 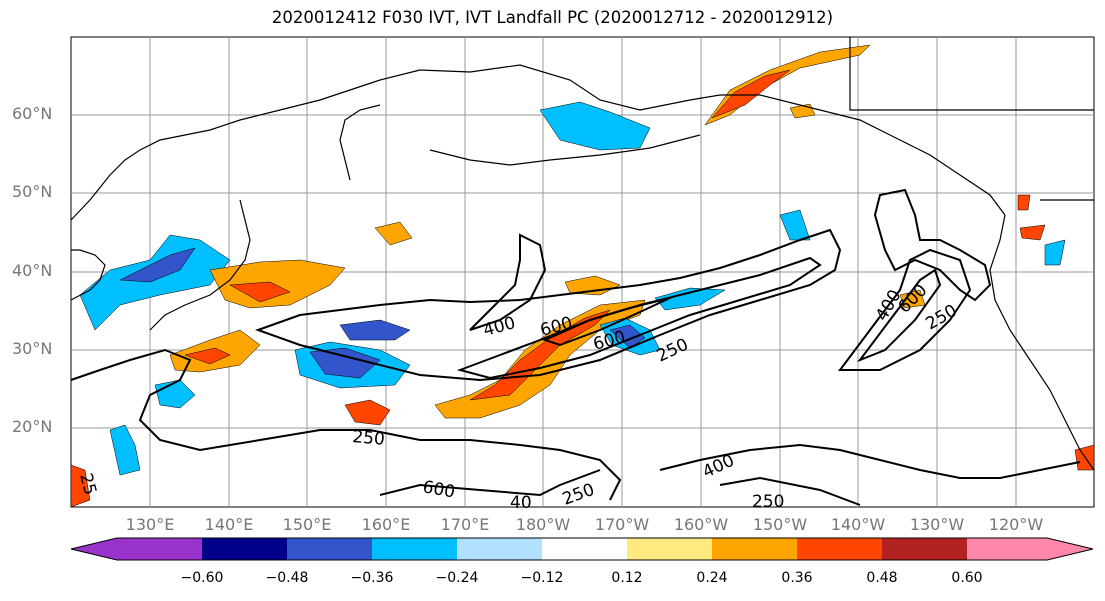 I want to click on lon-label: 120°W, so click(x=1016, y=524).